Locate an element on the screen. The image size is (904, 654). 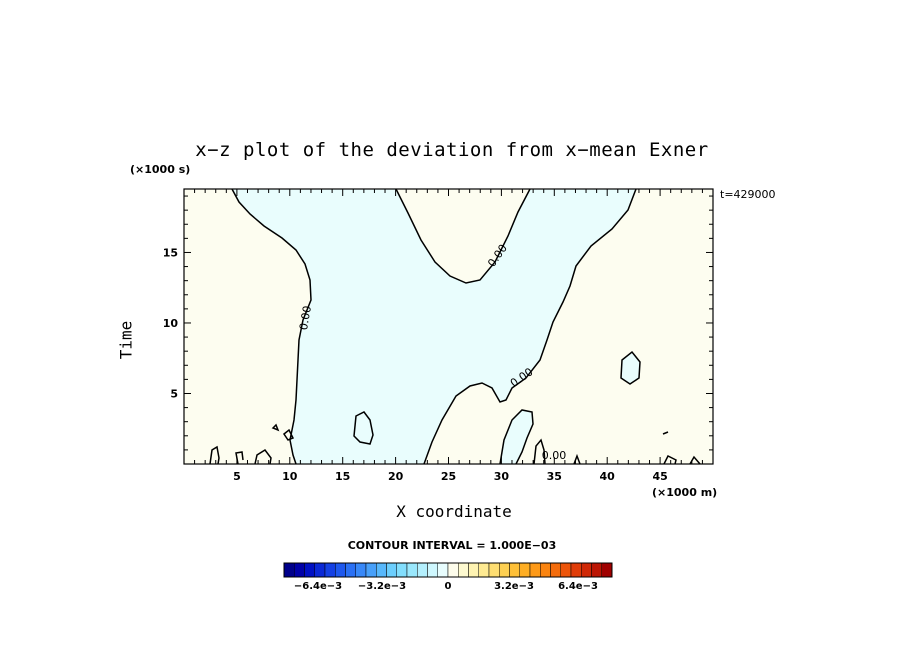
x-tick-label: 45 is located at coordinates (659, 476).